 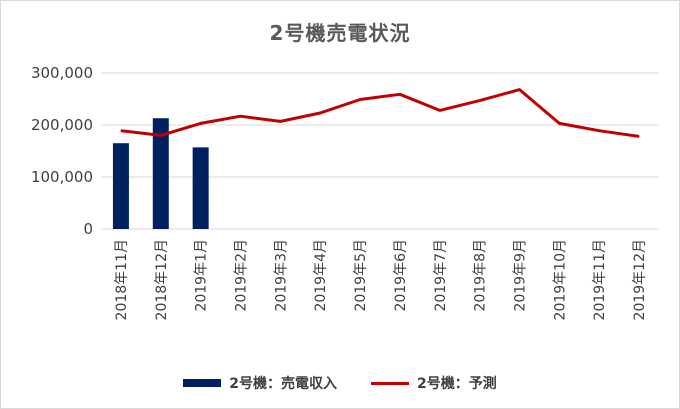 What do you see at coordinates (380, 113) in the screenshot?
I see `series-line` at bounding box center [380, 113].